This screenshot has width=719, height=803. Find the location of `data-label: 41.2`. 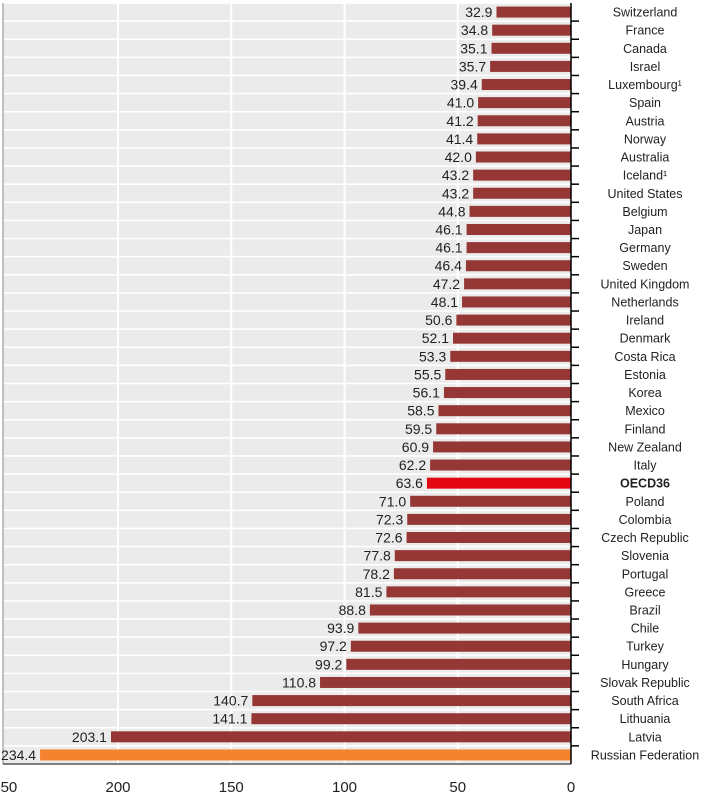

data-label: 41.2 is located at coordinates (459, 121).